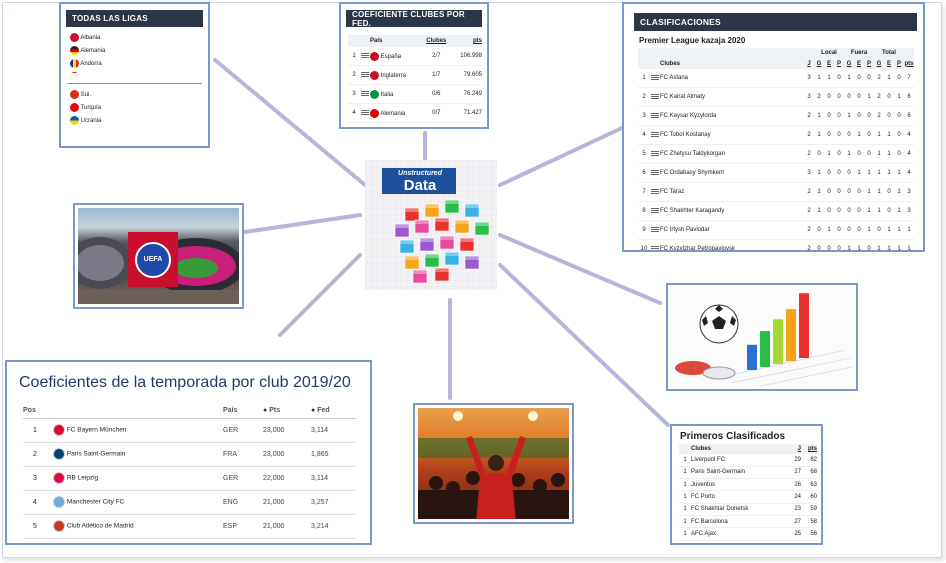 This screenshot has width=946, height=563. What do you see at coordinates (466, 125) in the screenshot?
I see `coef-pts: 56.415` at bounding box center [466, 125].